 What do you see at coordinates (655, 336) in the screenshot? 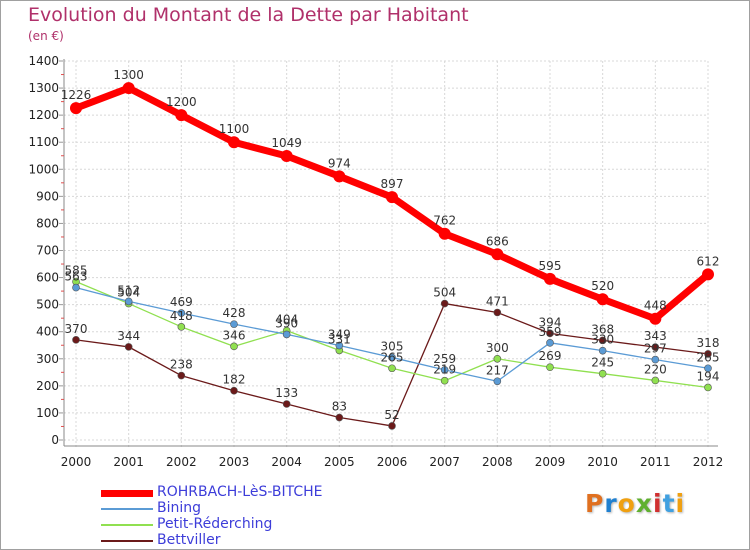
I see `data-label: 343` at bounding box center [655, 336].